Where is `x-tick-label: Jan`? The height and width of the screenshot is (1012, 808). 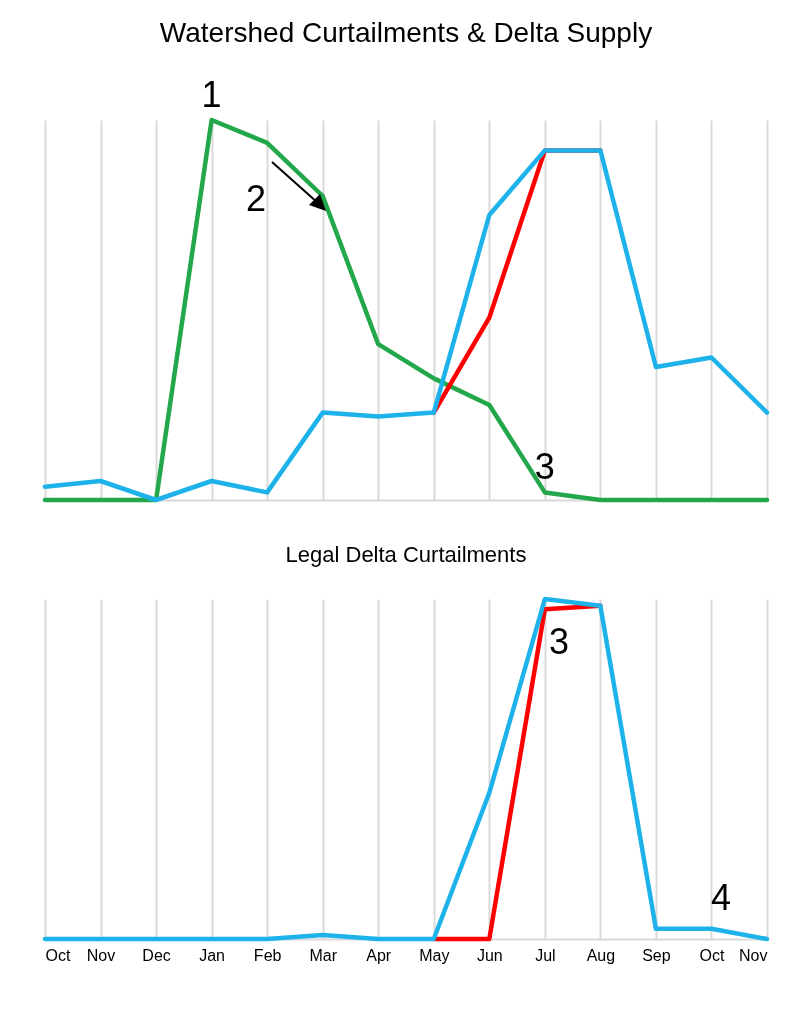
x-tick-label: Jan is located at coordinates (212, 955).